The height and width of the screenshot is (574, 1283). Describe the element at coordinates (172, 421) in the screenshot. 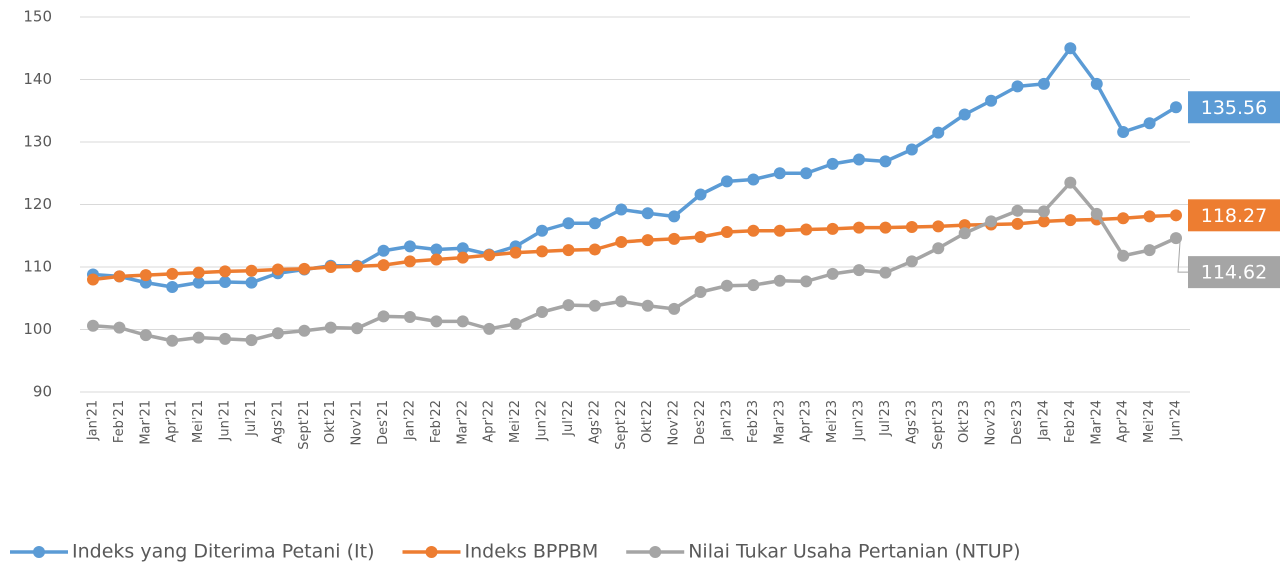

I see `x-tick-label: Apr'21` at that location.